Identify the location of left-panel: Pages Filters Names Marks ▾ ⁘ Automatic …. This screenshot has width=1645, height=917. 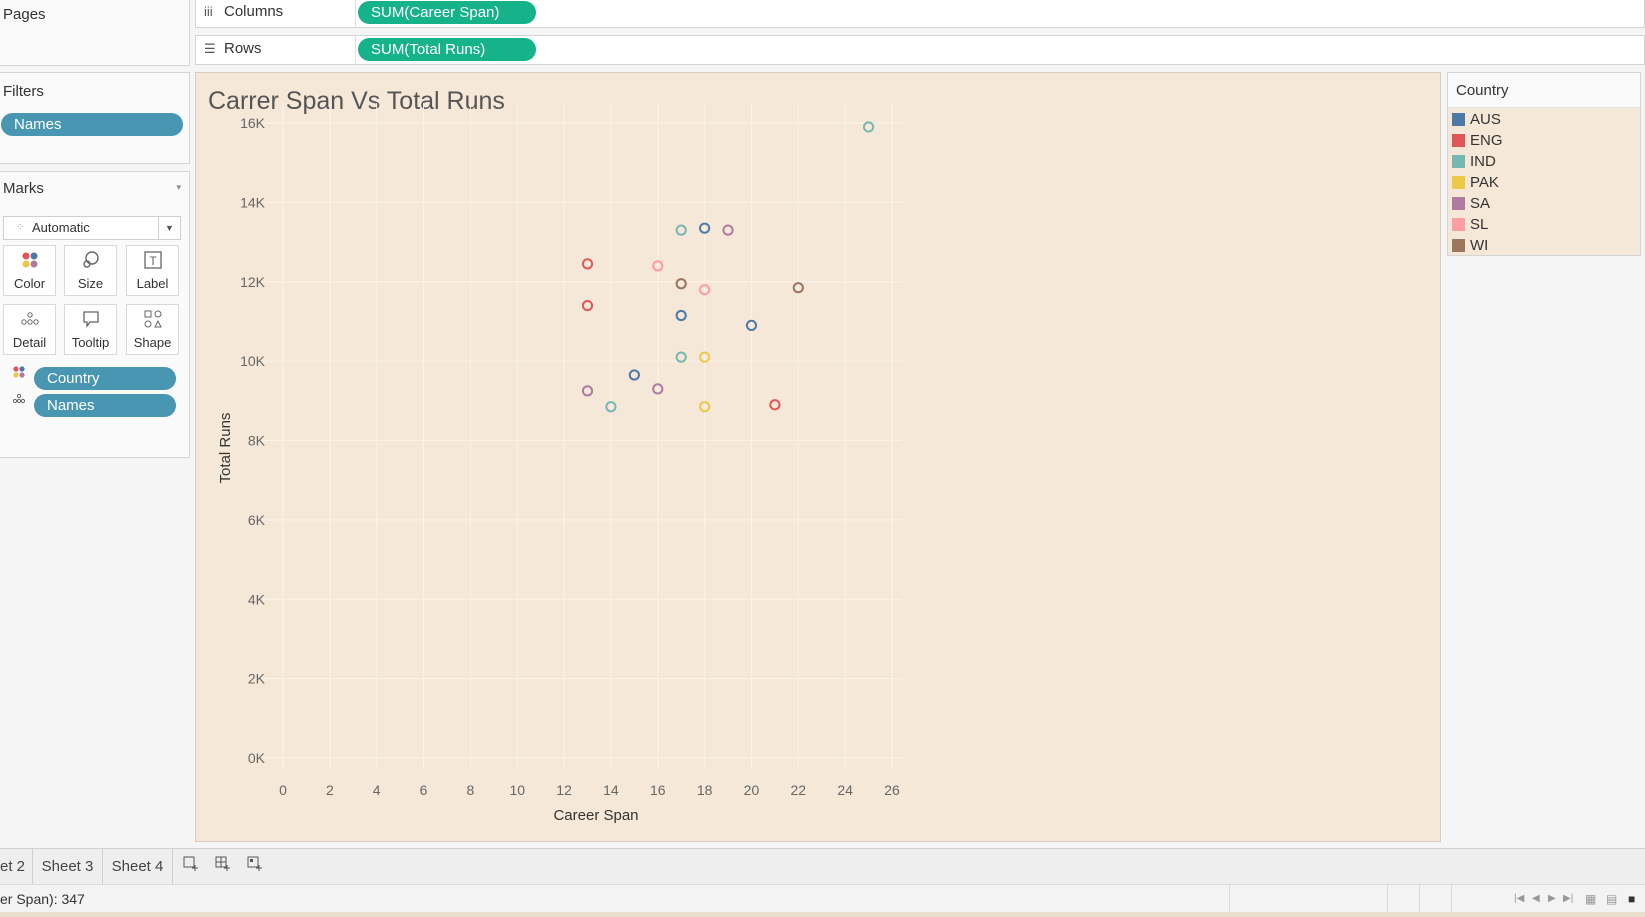
(95, 425).